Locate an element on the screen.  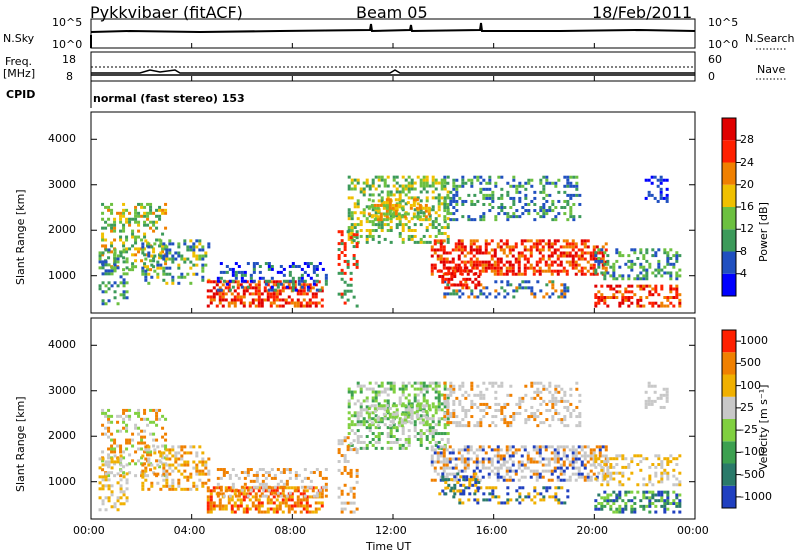
colorbar-tick-label: 500 is located at coordinates (750, 363).